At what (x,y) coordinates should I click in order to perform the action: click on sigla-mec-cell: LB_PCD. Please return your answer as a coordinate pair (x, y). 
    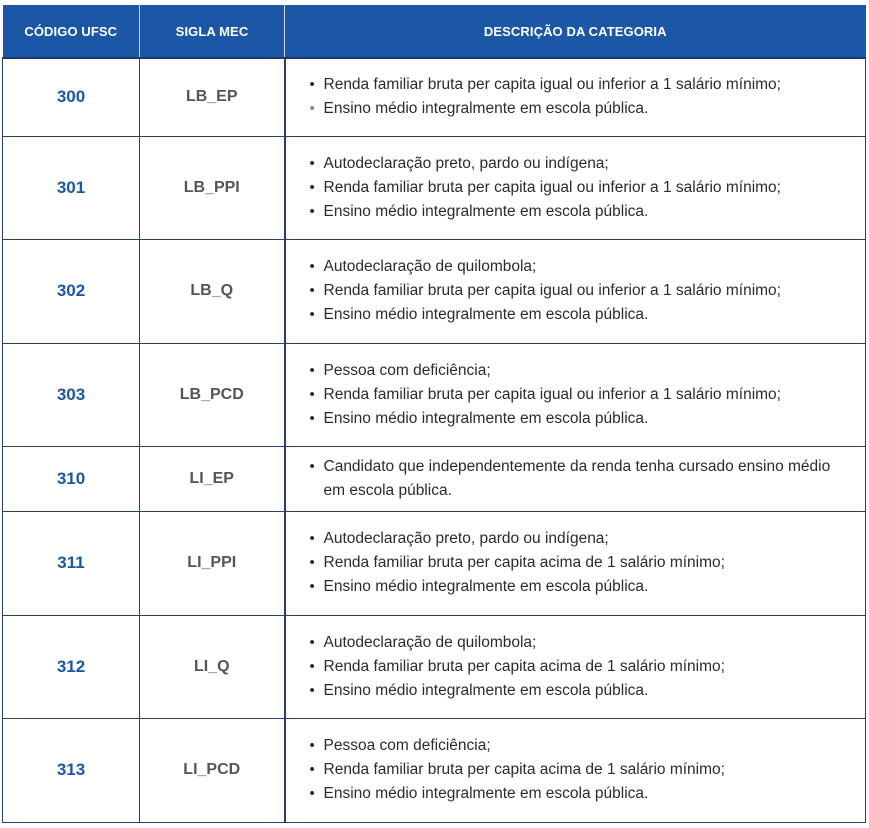
    Looking at the image, I should click on (212, 394).